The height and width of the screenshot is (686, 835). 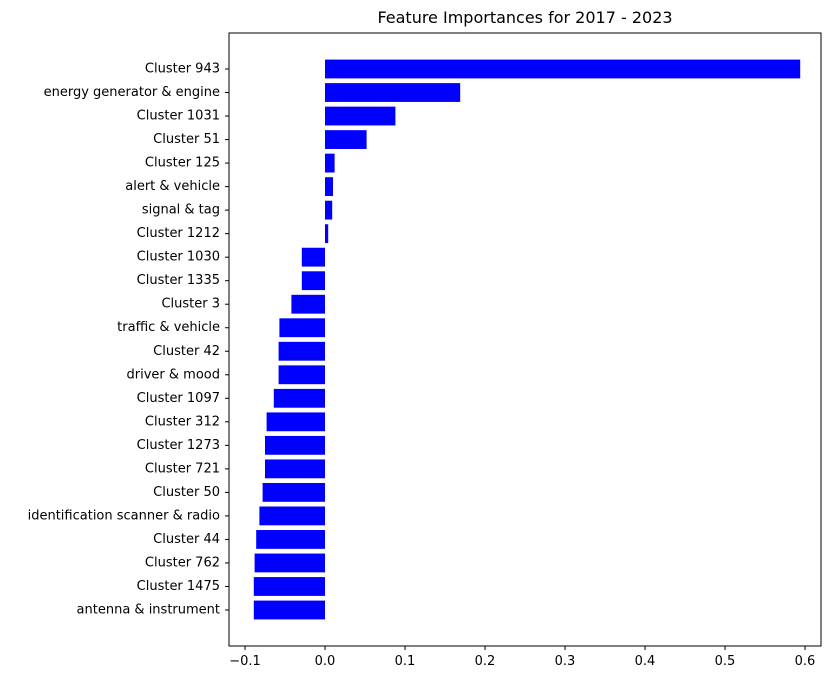 What do you see at coordinates (186, 539) in the screenshot?
I see `y-tick-label: Cluster 44` at bounding box center [186, 539].